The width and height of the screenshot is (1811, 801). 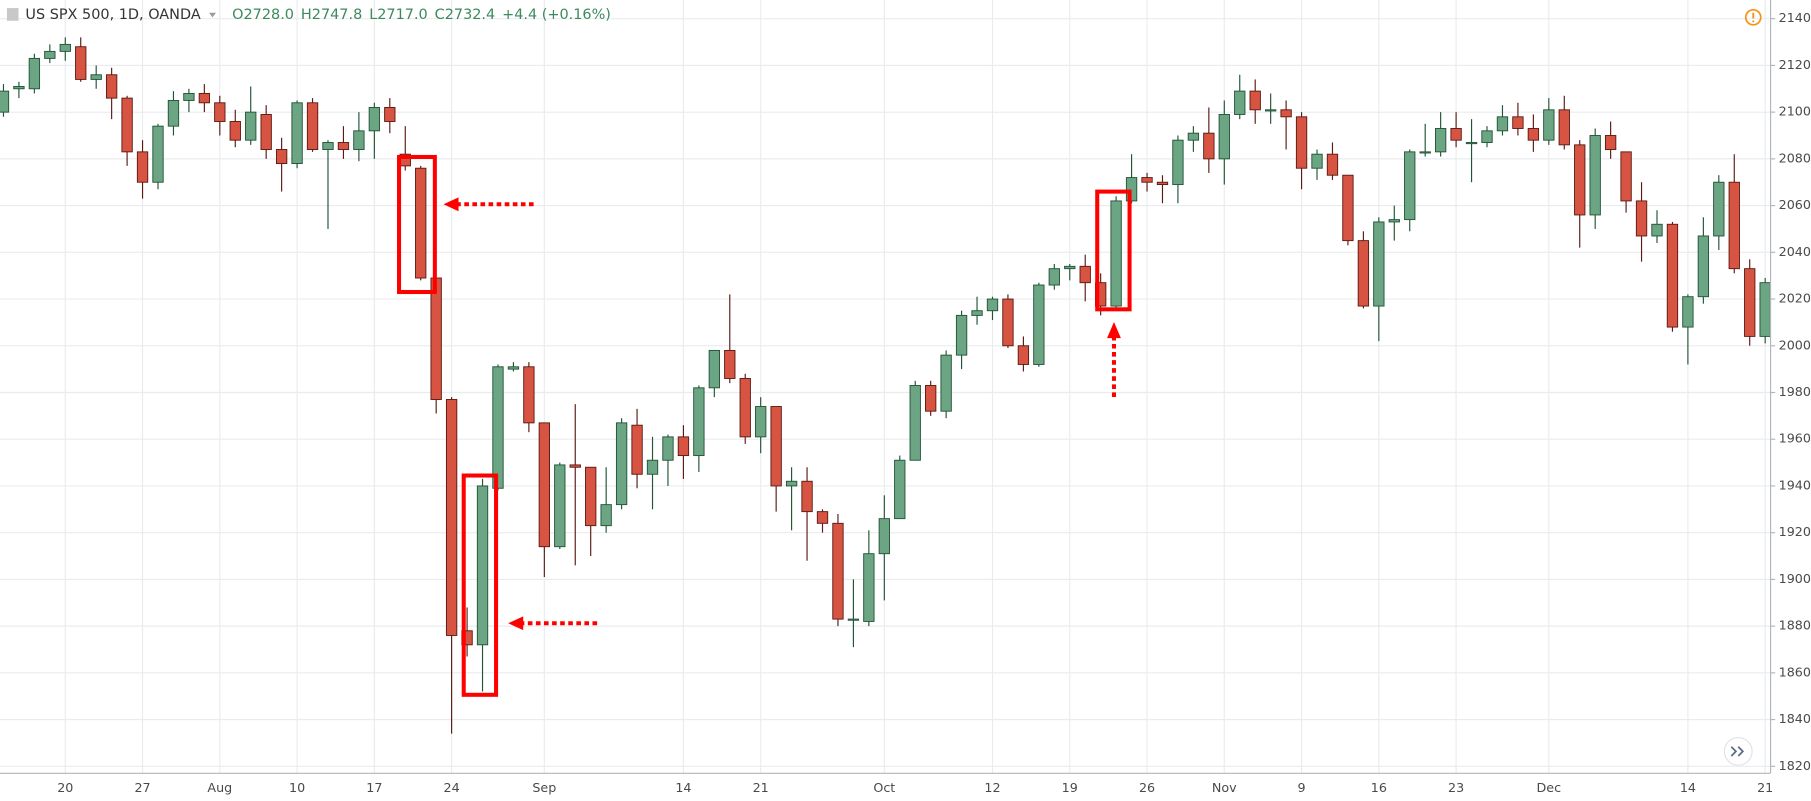 What do you see at coordinates (1795, 578) in the screenshot?
I see `y-tick-label: 1900.0` at bounding box center [1795, 578].